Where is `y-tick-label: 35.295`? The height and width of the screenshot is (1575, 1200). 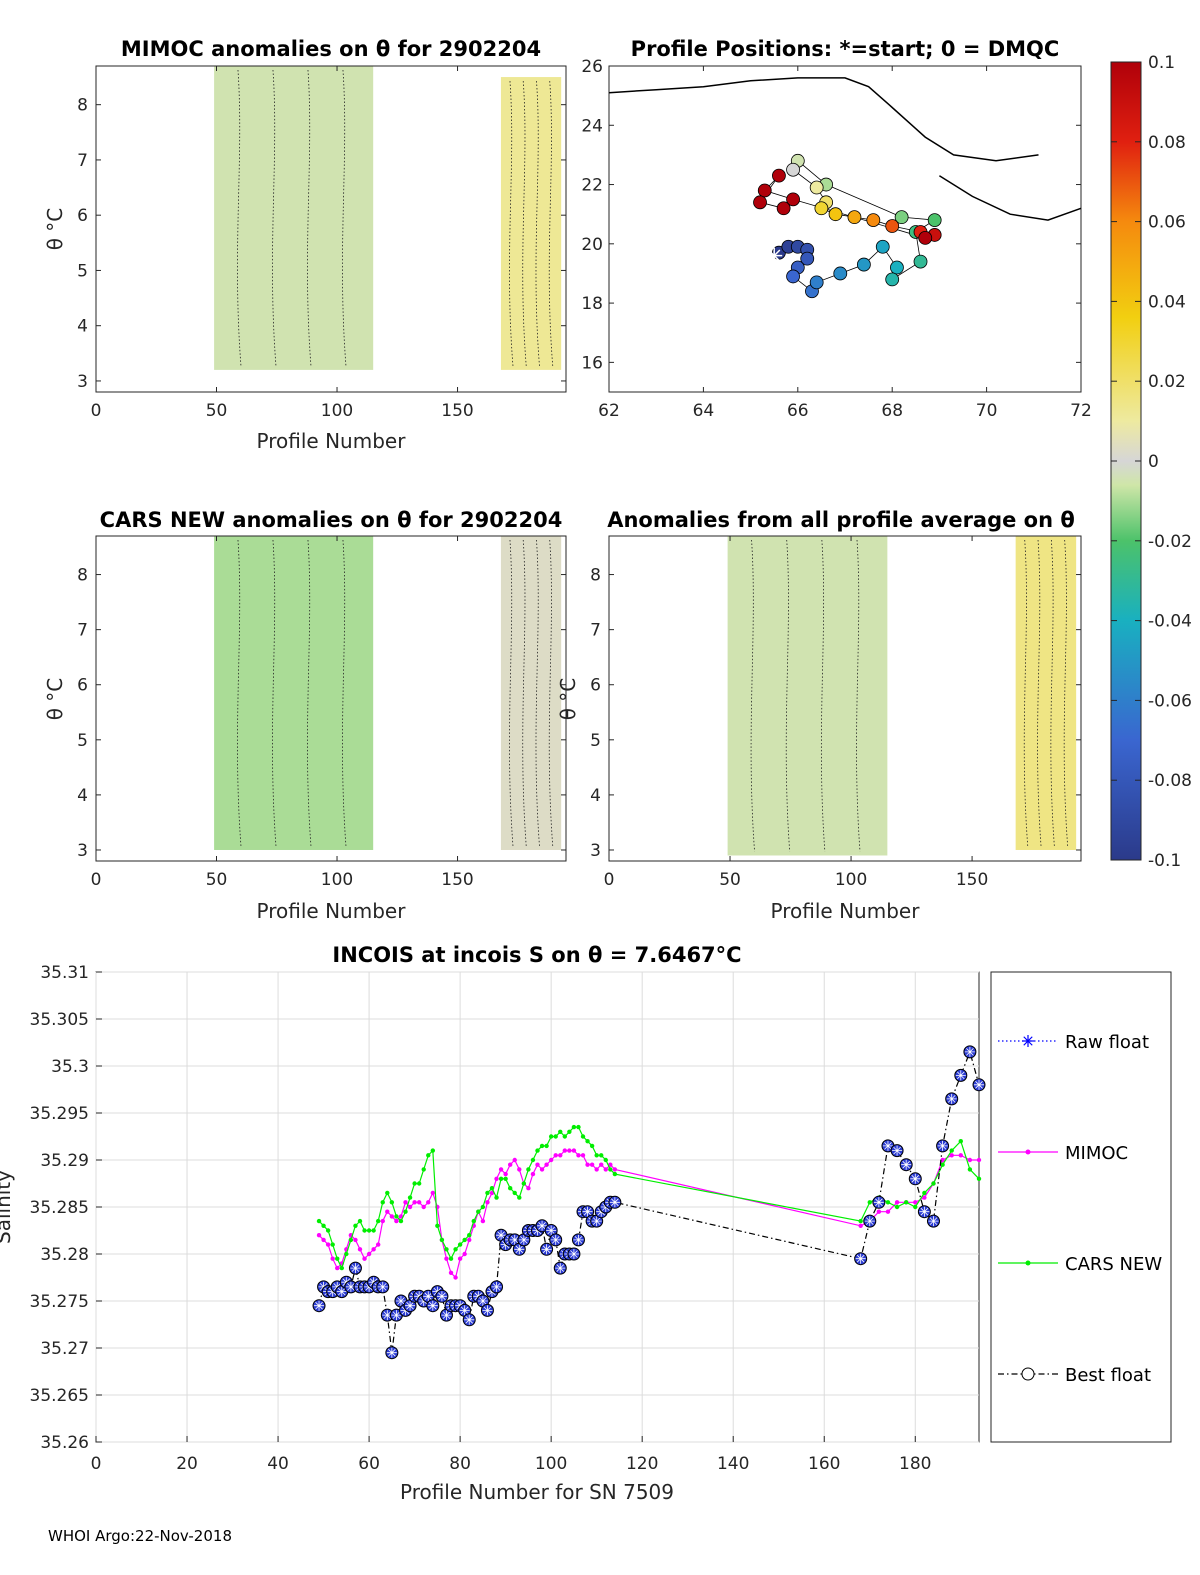 y-tick-label: 35.295 is located at coordinates (59, 1114).